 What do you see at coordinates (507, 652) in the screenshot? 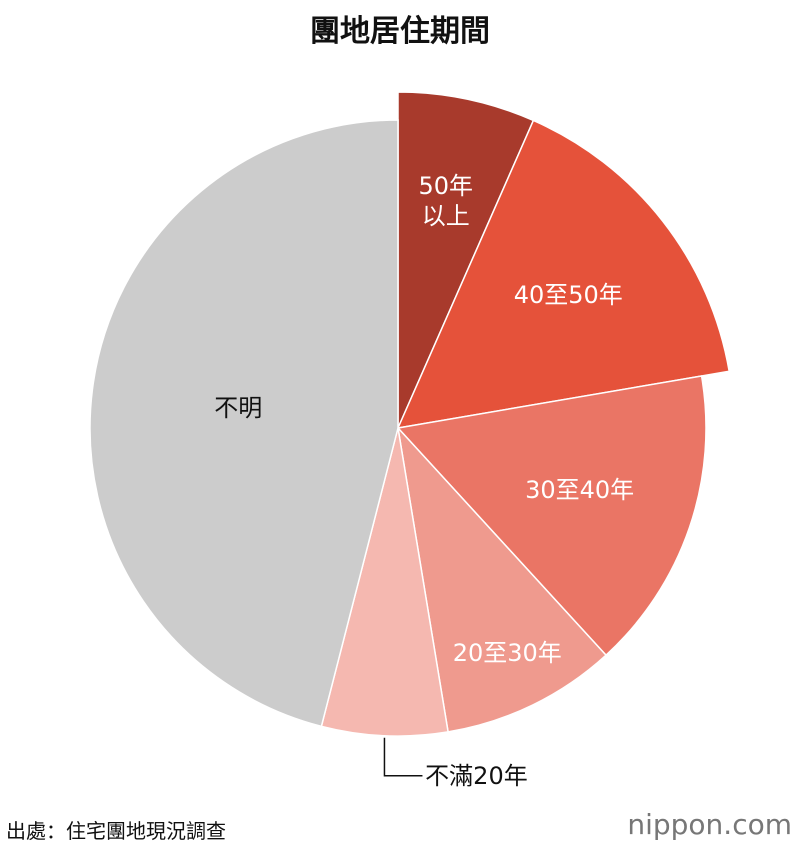
I see `slice-label: 20至30年` at bounding box center [507, 652].